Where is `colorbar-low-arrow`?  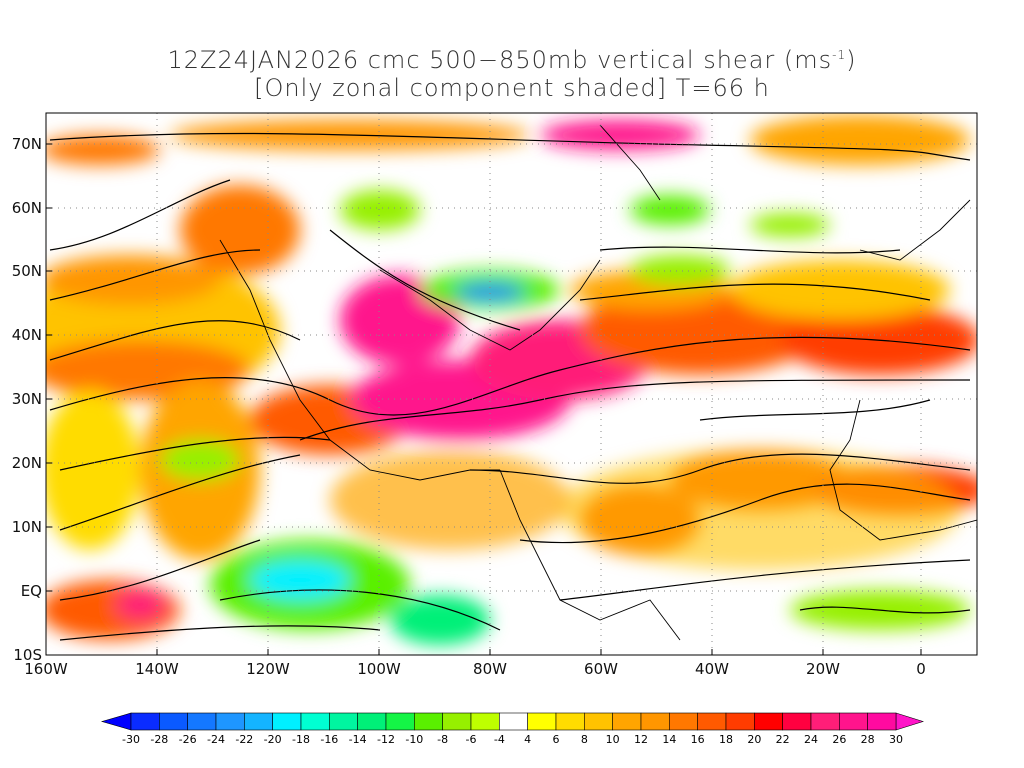
colorbar-low-arrow is located at coordinates (116, 721).